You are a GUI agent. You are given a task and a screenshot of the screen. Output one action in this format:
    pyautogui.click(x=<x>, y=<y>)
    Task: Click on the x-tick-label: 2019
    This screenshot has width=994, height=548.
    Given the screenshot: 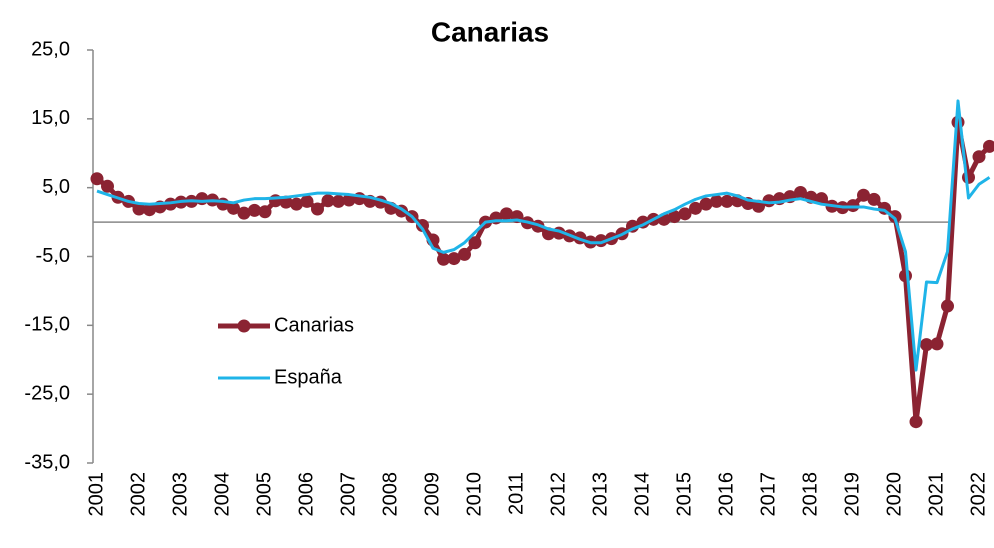 What is the action you would take?
    pyautogui.click(x=852, y=494)
    